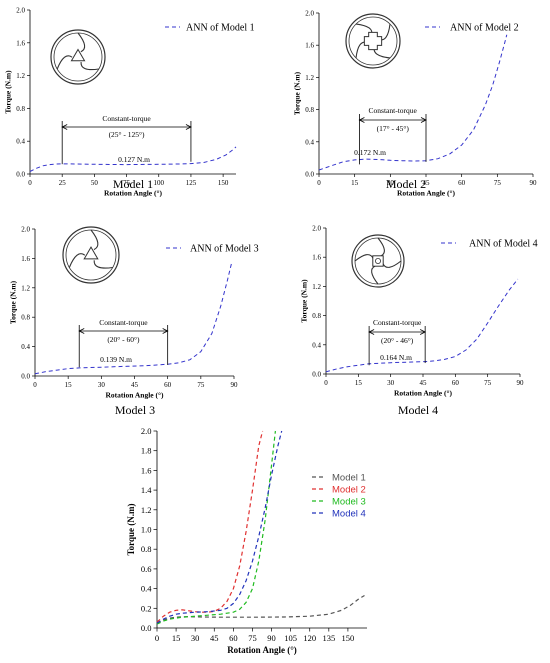 The width and height of the screenshot is (550, 663). I want to click on x-tick-label: 135, so click(328, 638).